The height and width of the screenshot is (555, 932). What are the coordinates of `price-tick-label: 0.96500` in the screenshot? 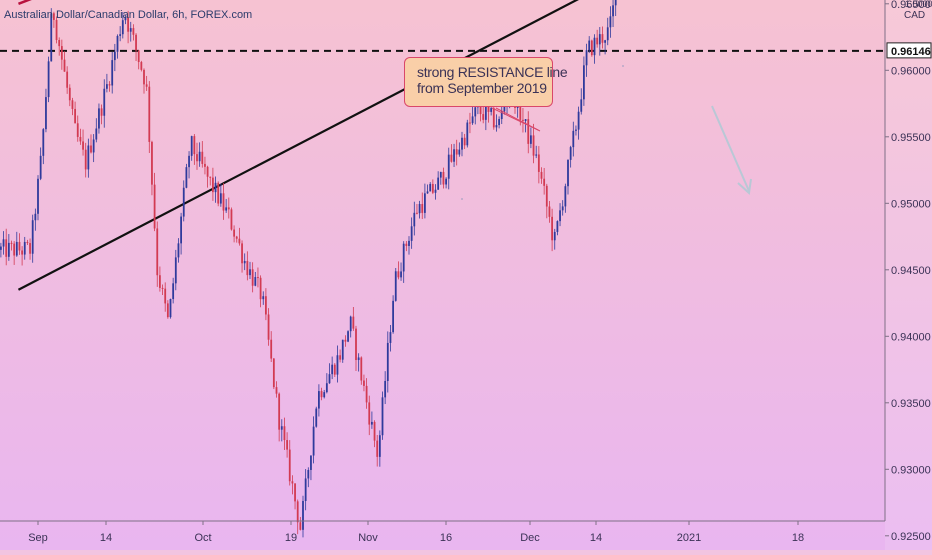 It's located at (911, 5).